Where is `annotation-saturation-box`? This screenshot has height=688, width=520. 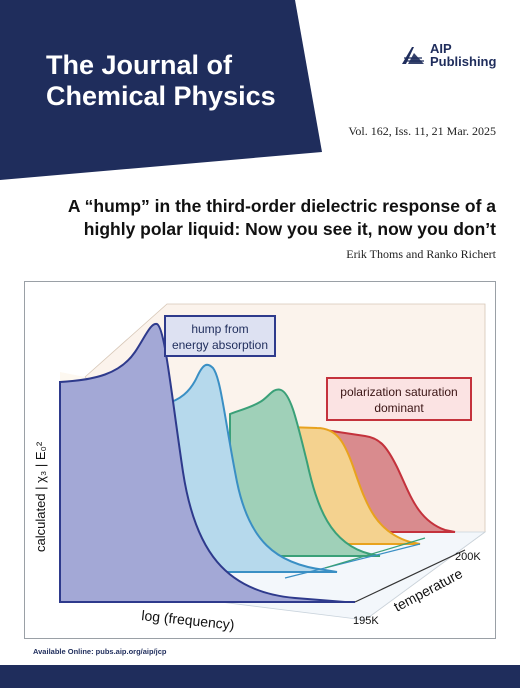
annotation-saturation-box is located at coordinates (399, 399).